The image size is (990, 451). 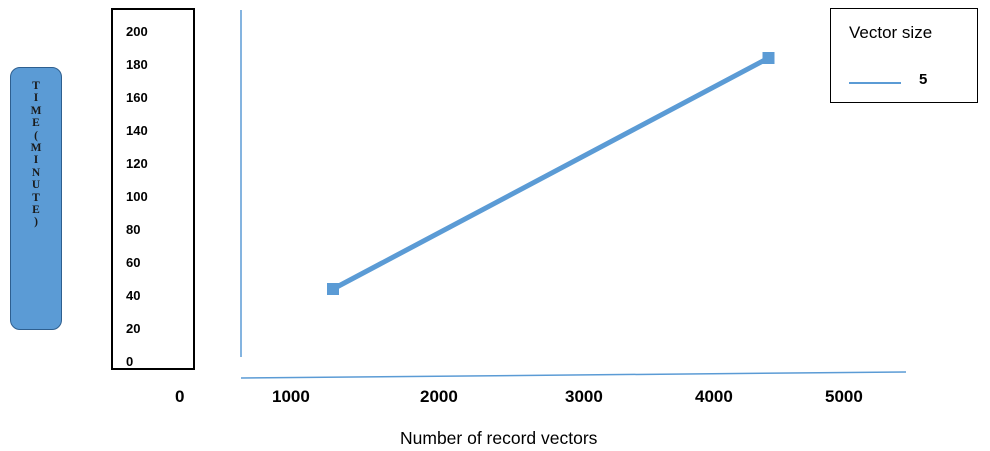 What do you see at coordinates (923, 79) in the screenshot?
I see `legend-series-label: 5` at bounding box center [923, 79].